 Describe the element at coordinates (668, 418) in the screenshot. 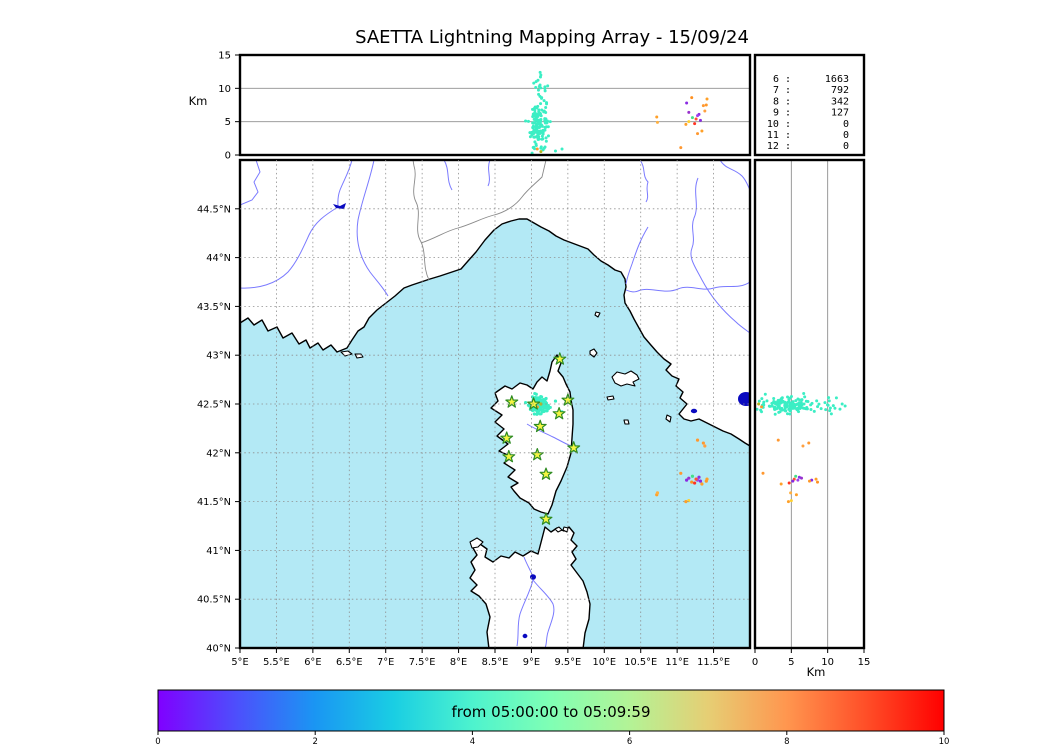

I see `island-giglio` at that location.